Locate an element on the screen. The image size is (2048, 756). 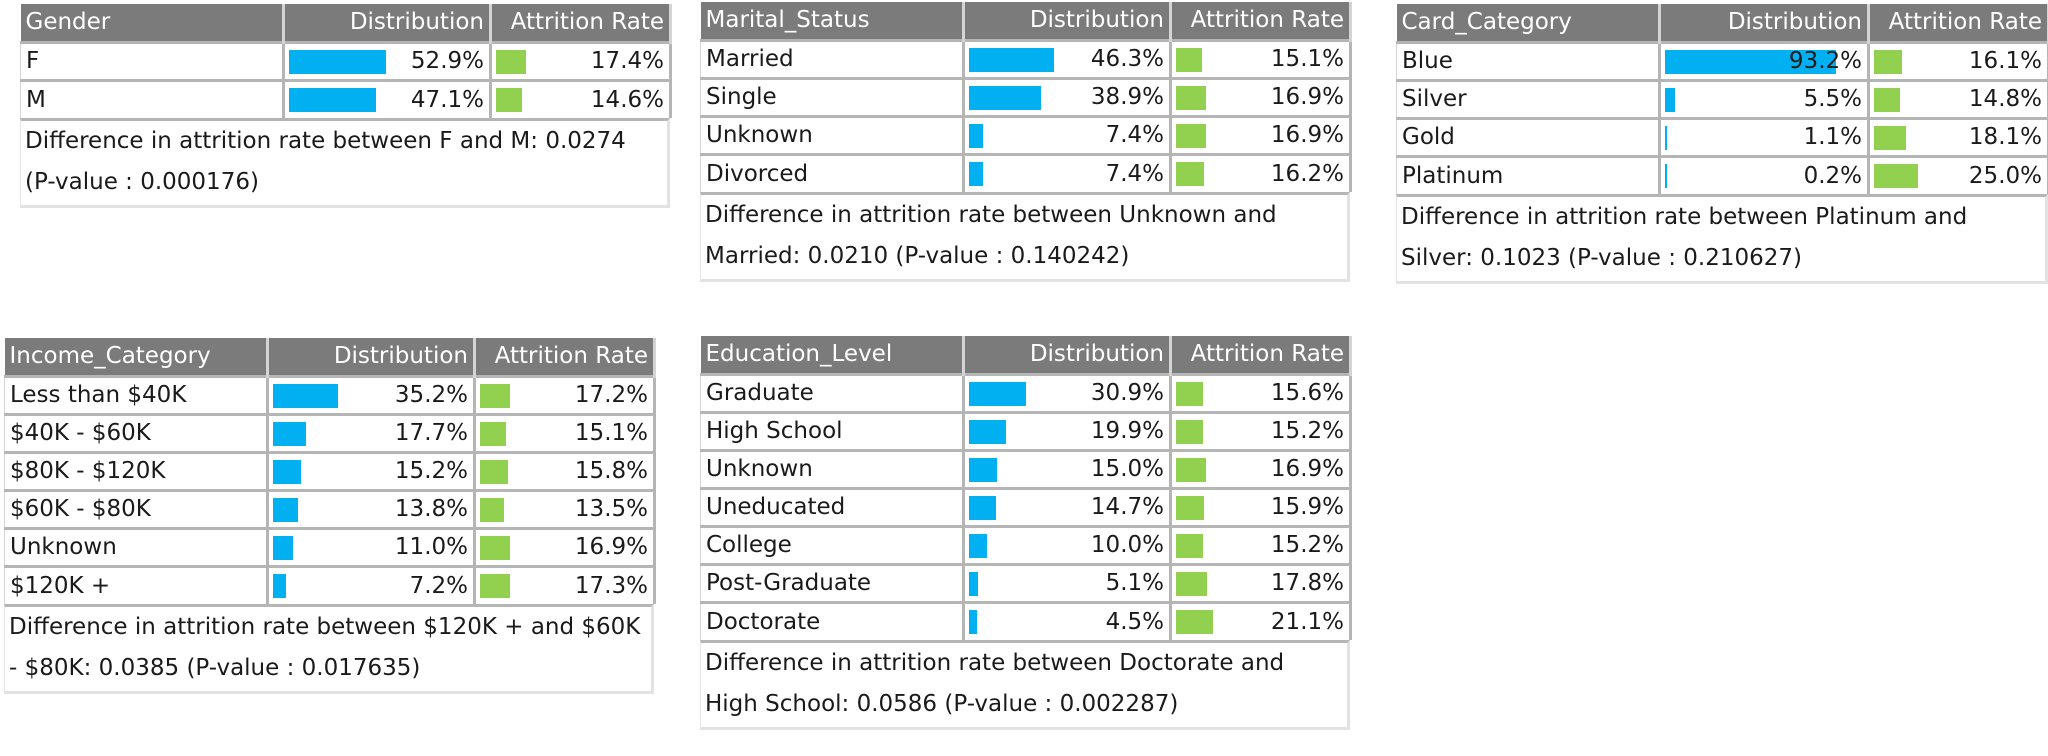
card-dist-bar is located at coordinates (1666, 175).